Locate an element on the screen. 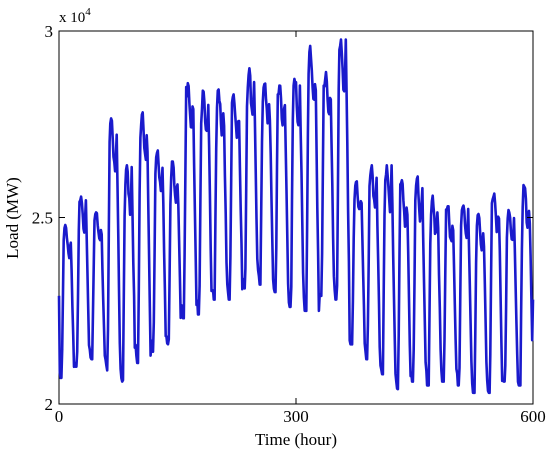 The height and width of the screenshot is (454, 550). y-tick-label: 3 is located at coordinates (49, 31).